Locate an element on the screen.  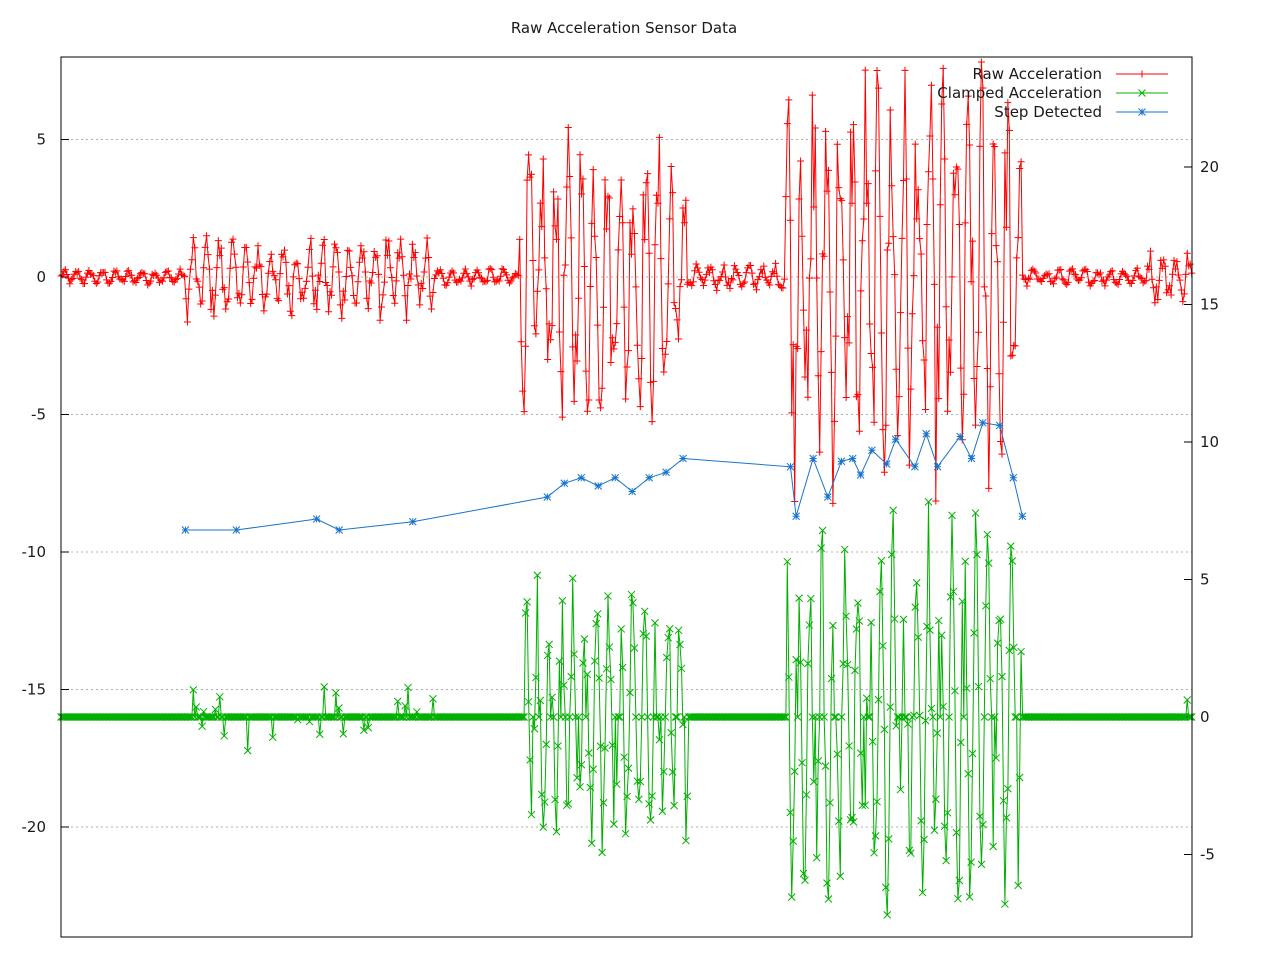
y2-tick-label: 15 is located at coordinates (1209, 305).